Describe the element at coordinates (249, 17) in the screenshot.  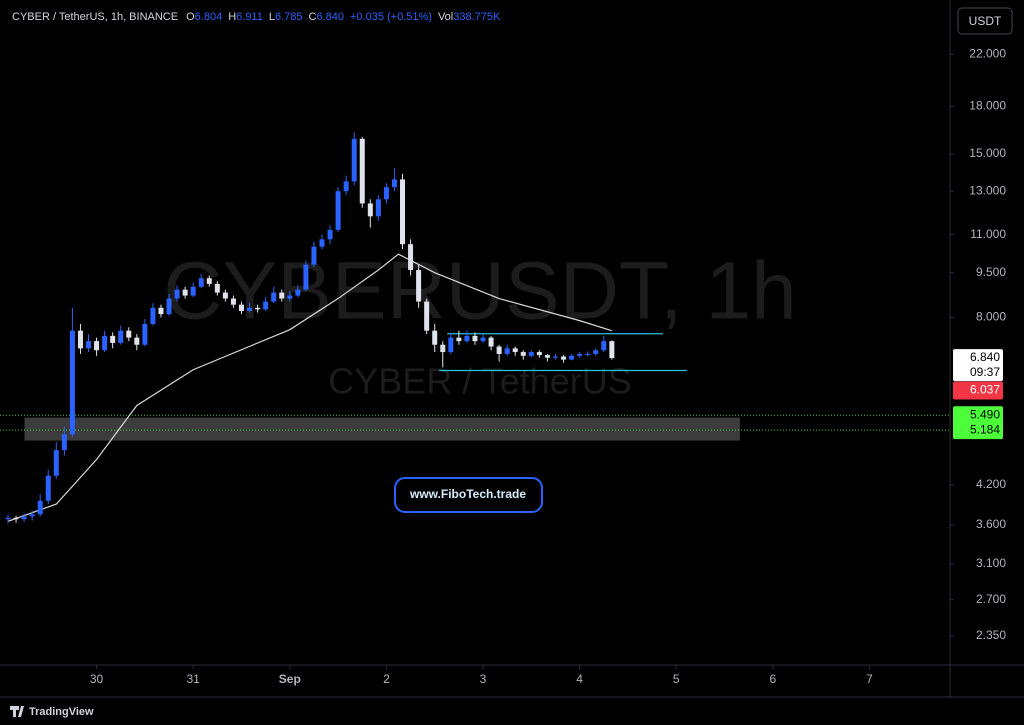
I see `field-value: 6.911` at that location.